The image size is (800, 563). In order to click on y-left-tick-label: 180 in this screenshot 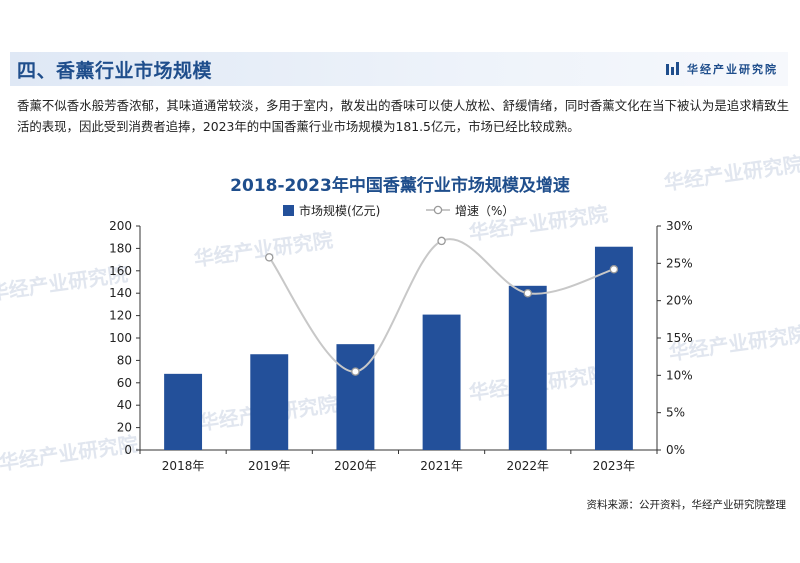, I will do `click(120, 248)`.